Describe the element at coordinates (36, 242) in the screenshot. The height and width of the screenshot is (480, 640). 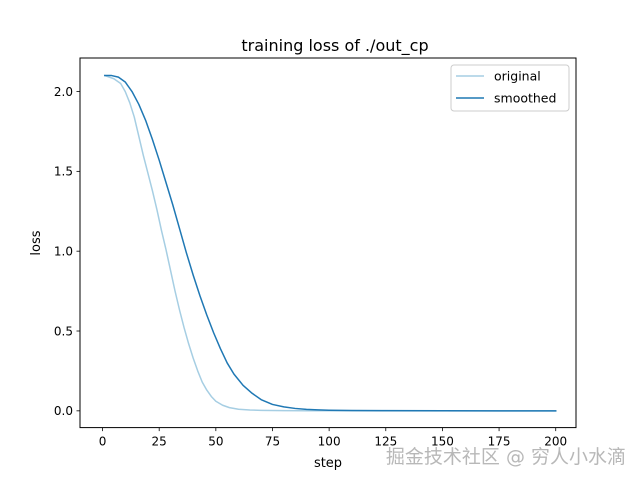
I see `y-axis-label: loss` at that location.